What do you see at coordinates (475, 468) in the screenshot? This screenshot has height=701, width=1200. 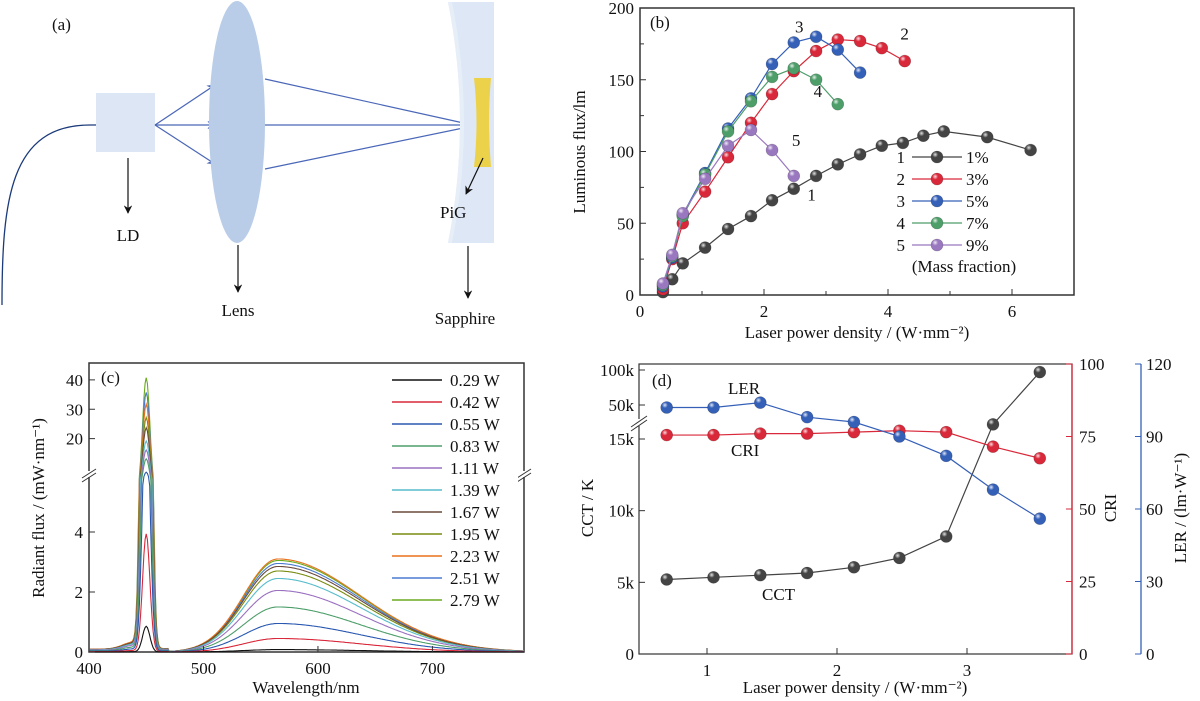 I see `legend-label: 1.11 W` at bounding box center [475, 468].